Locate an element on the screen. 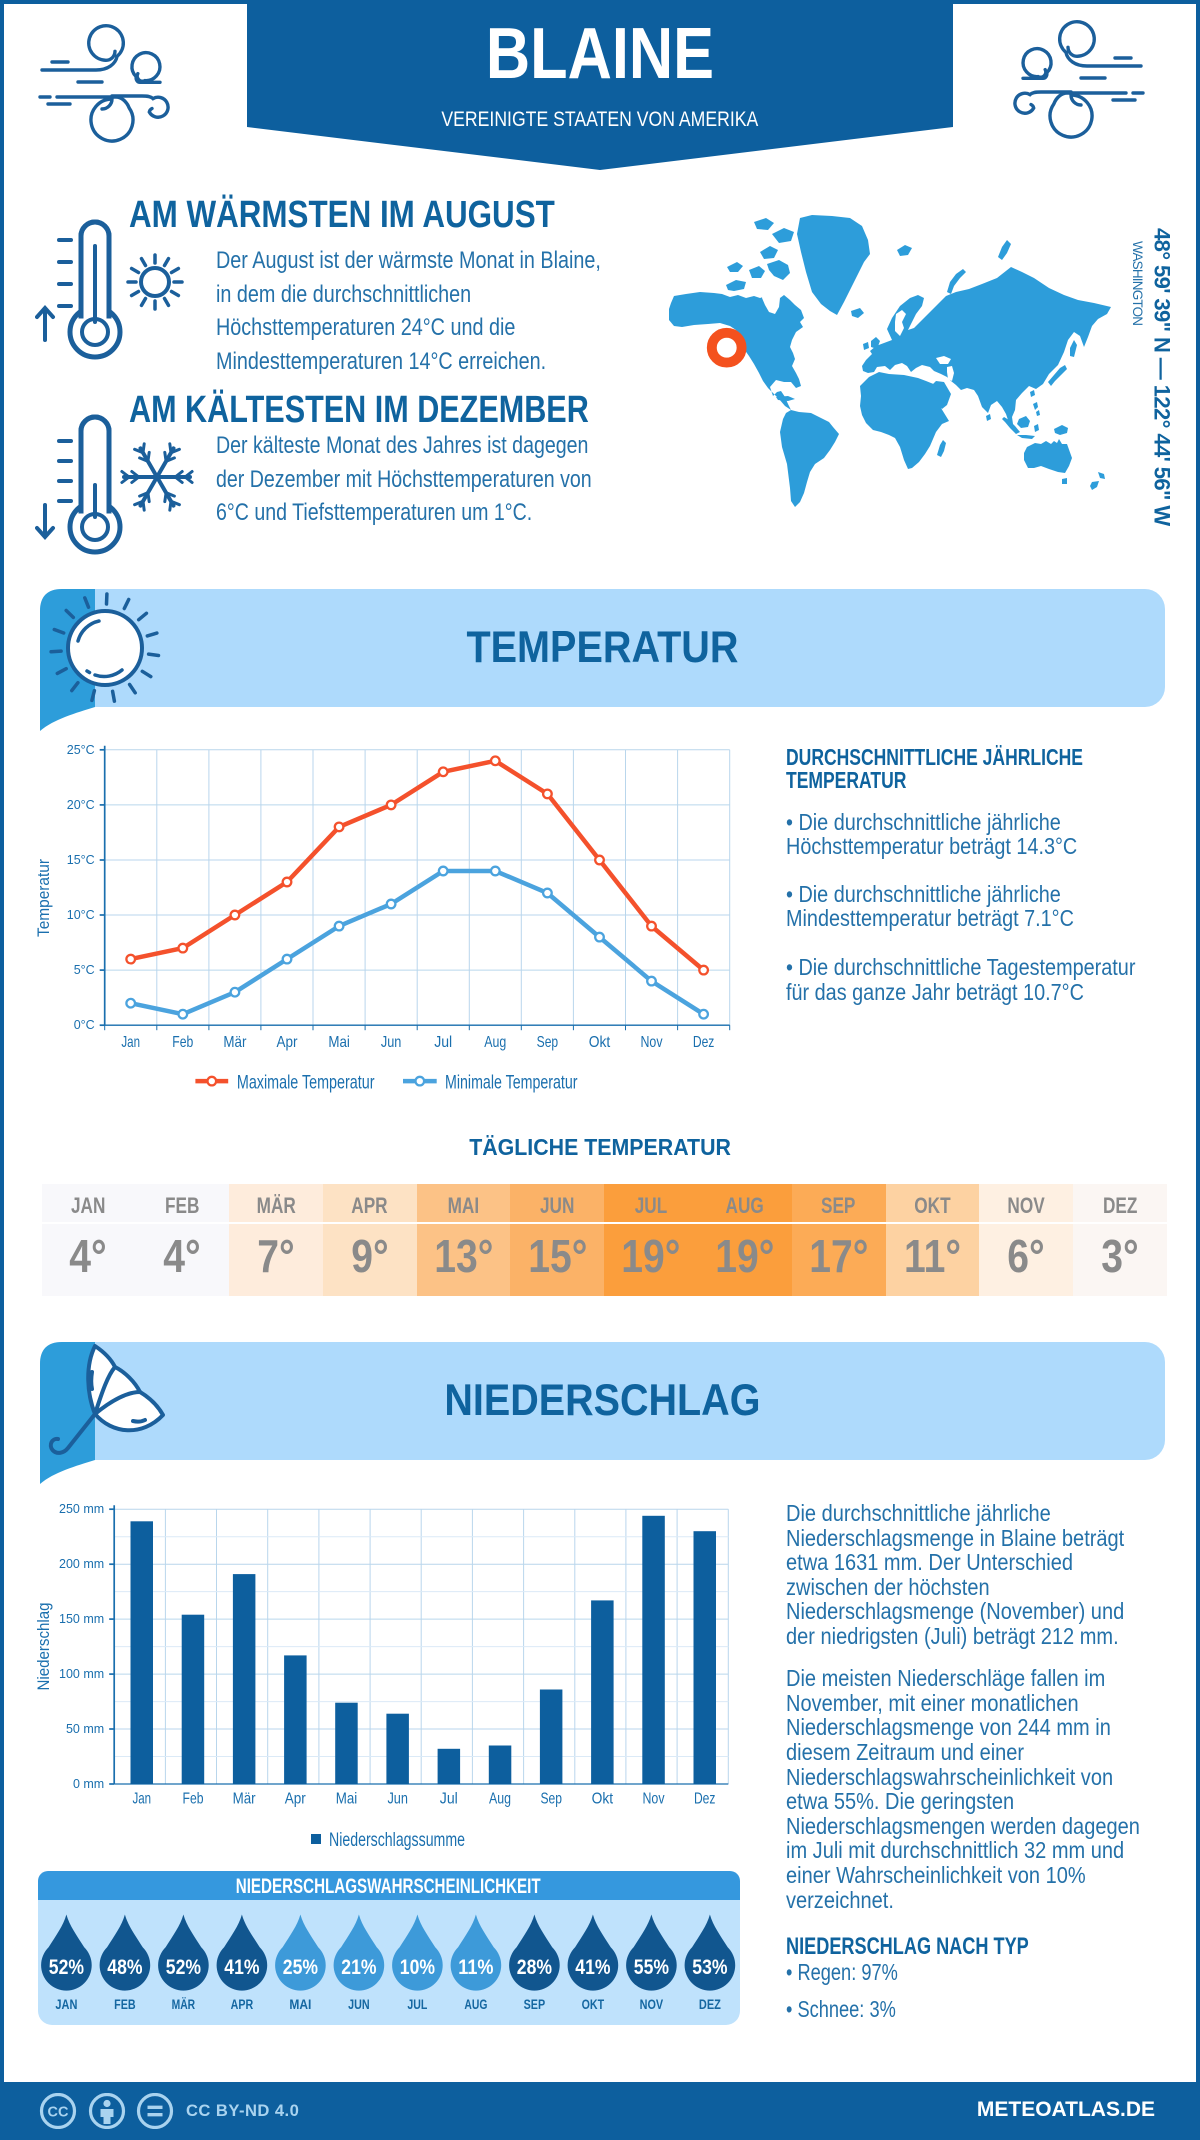 The width and height of the screenshot is (1200, 2140). svg-text: AUG is located at coordinates (475, 2004).